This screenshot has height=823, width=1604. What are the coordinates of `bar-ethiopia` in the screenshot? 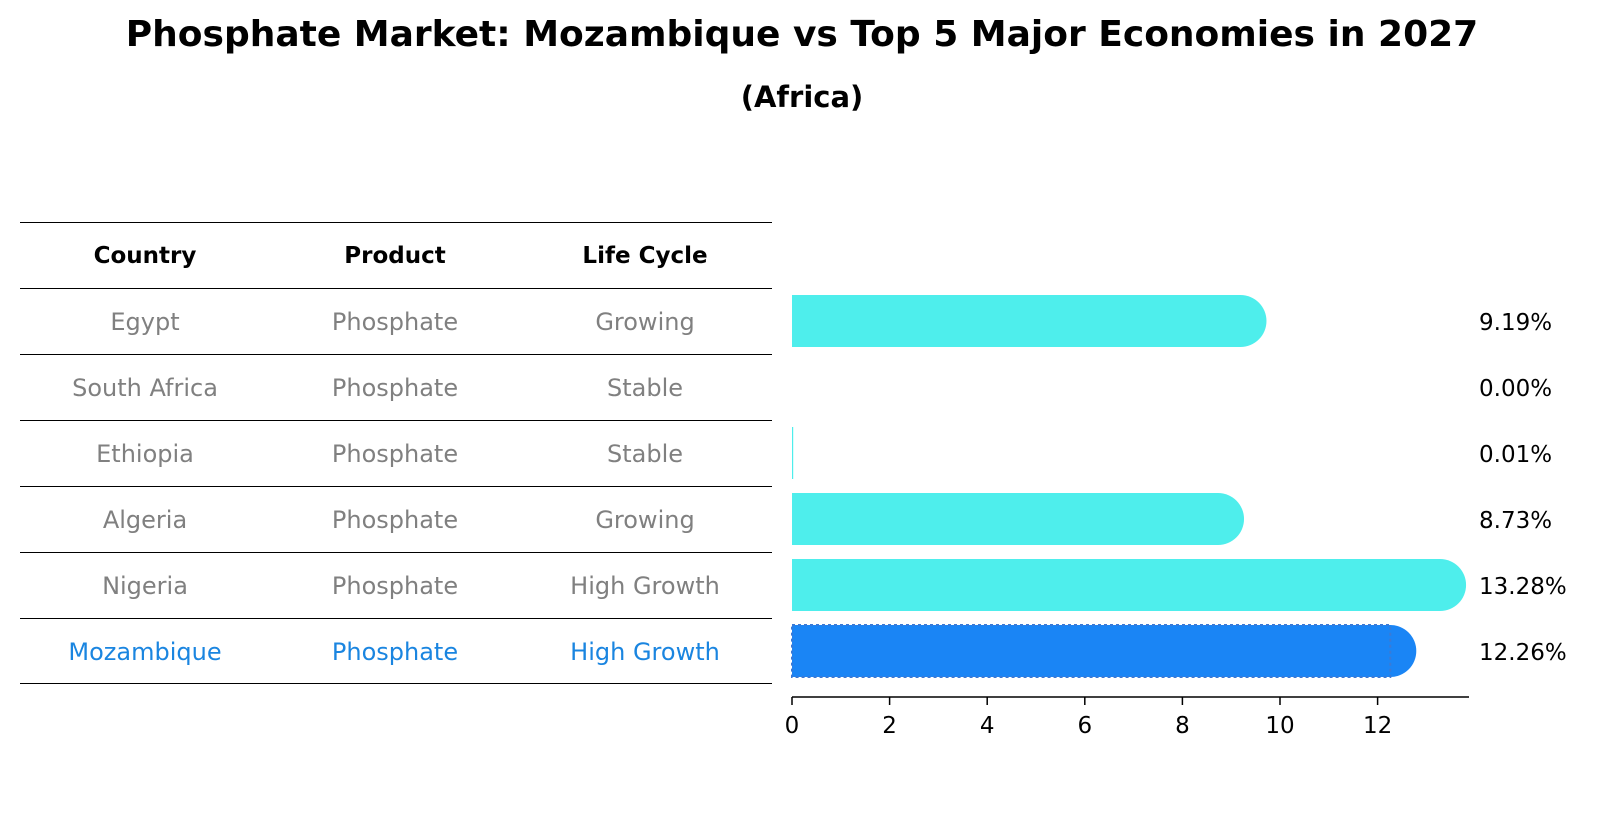 It's located at (793, 453).